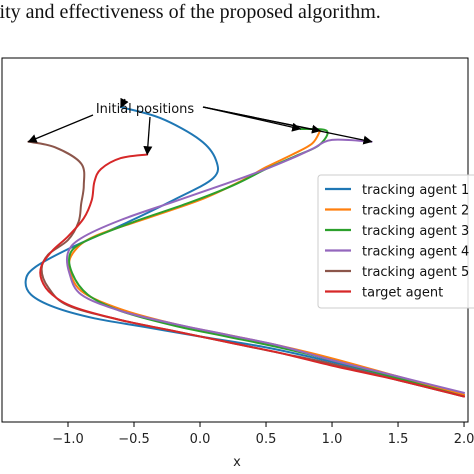  I want to click on x-tick-label: 0.0, so click(200, 439).